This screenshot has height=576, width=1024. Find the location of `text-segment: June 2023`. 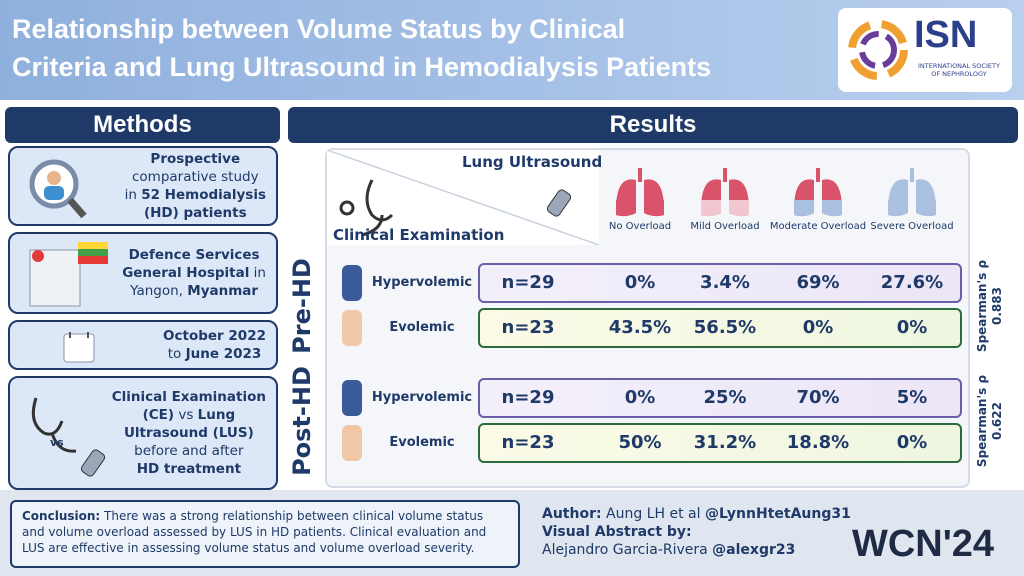

text-segment: June 2023 is located at coordinates (223, 354).